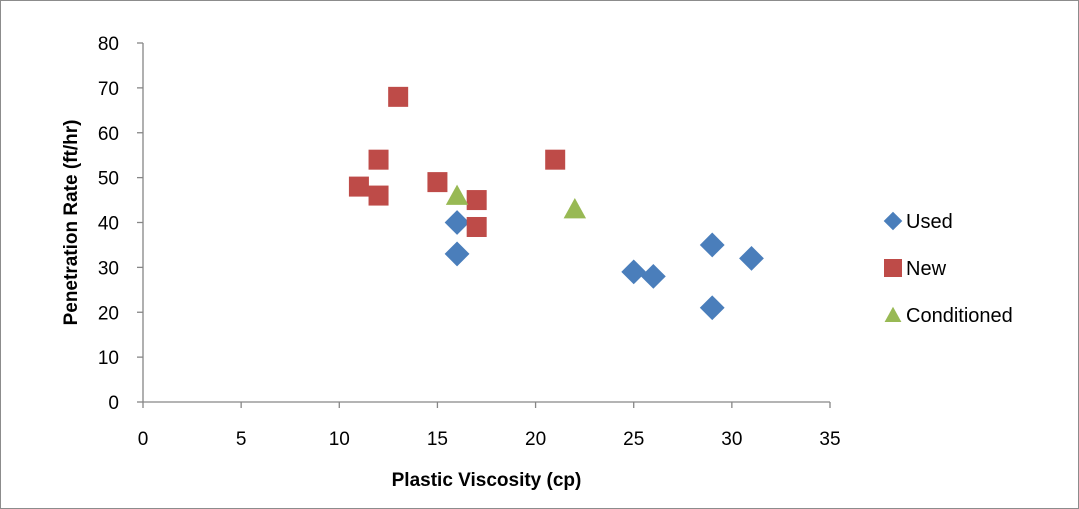 This screenshot has height=509, width=1079. Describe the element at coordinates (339, 439) in the screenshot. I see `x-tick-label: 10` at that location.